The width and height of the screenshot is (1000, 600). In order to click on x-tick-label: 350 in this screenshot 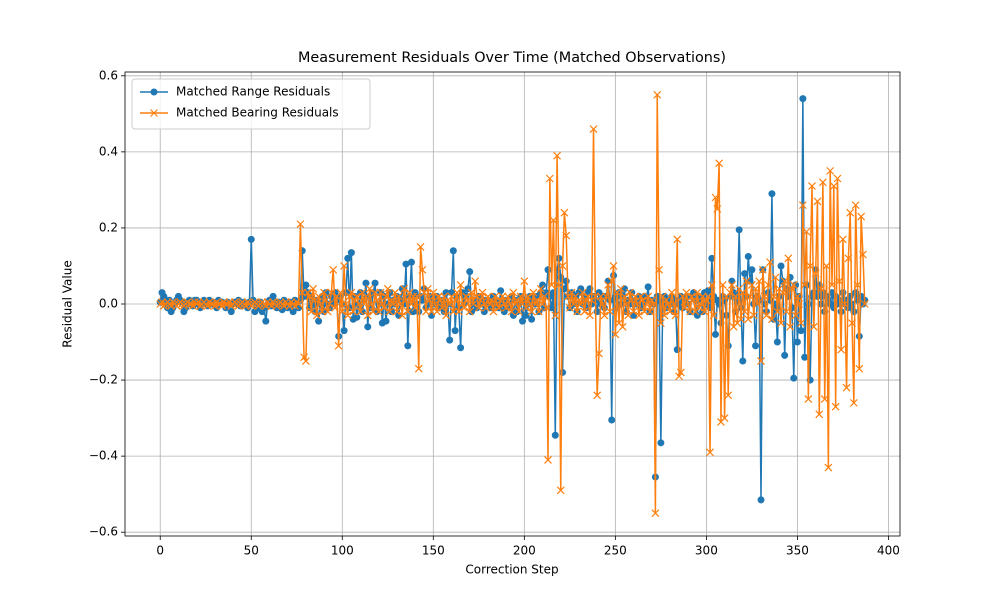, I will do `click(797, 551)`.